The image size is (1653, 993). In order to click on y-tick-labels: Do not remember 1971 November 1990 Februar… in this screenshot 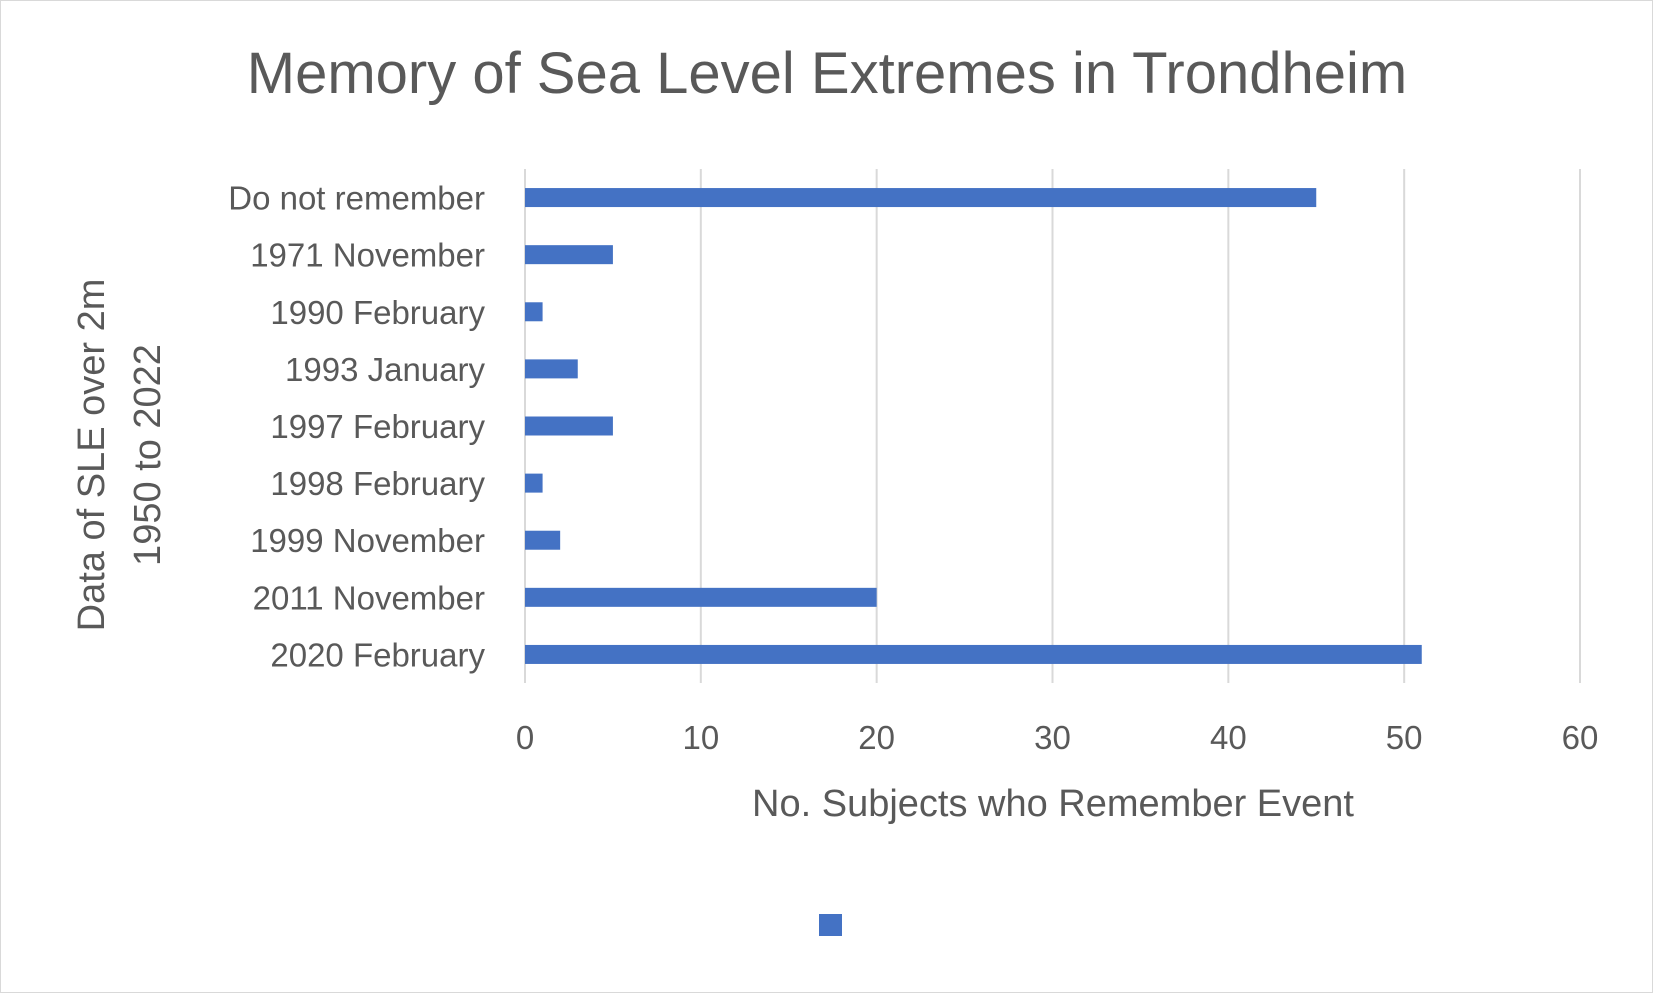, I will do `click(356, 427)`.